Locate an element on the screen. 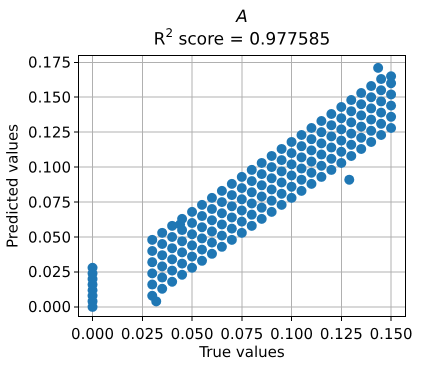 This screenshot has height=370, width=424. y-tick-label: 0.000 is located at coordinates (49, 307).